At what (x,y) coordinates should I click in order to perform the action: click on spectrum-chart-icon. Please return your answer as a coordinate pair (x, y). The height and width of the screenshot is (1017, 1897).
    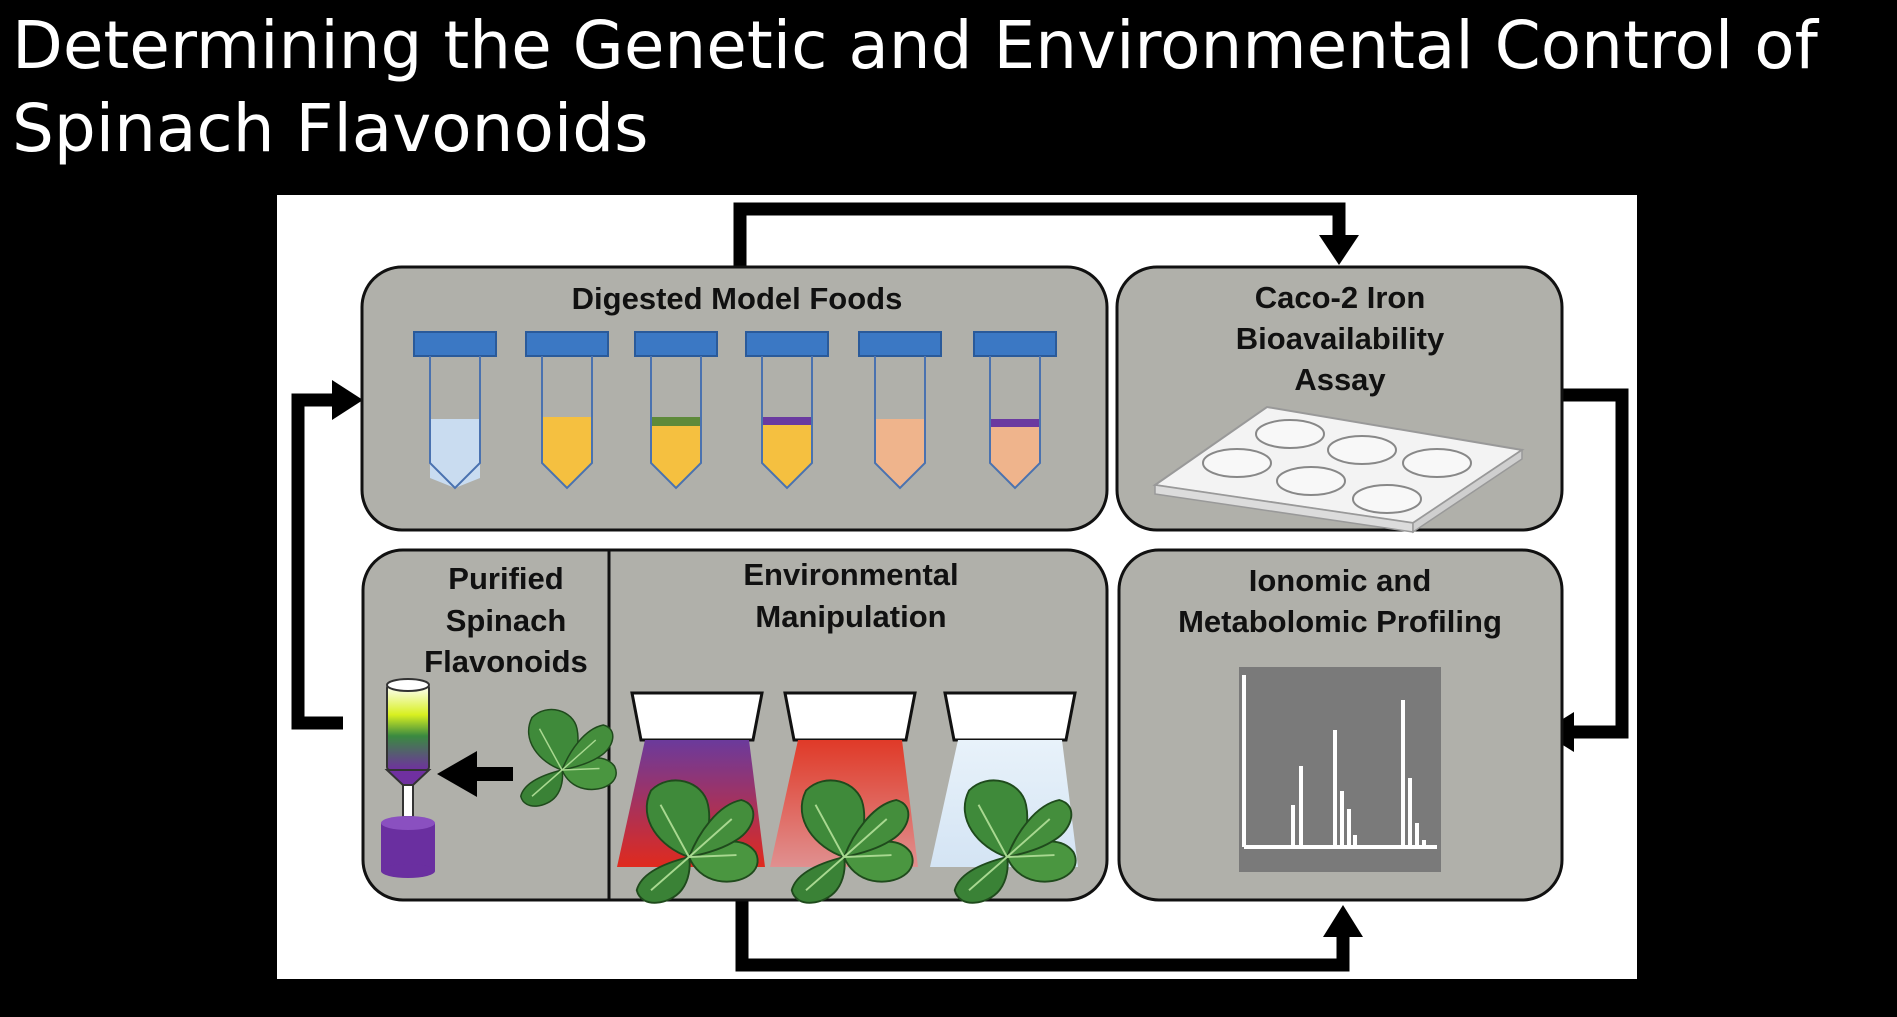
    Looking at the image, I should click on (1340, 769).